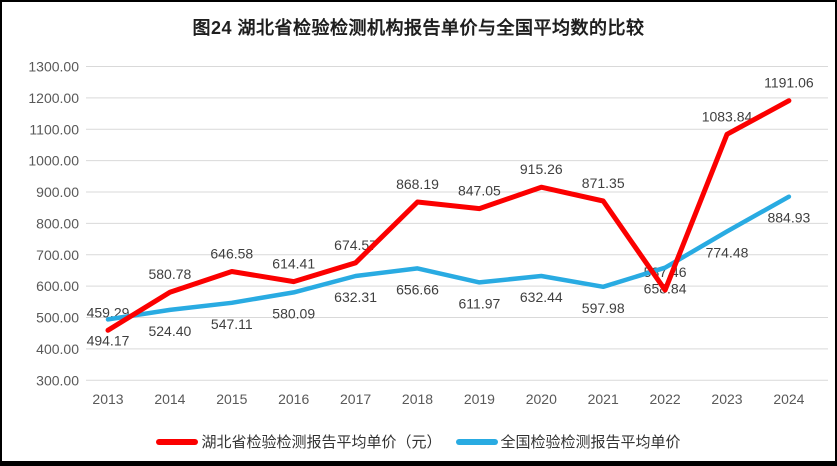 This screenshot has width=837, height=466. I want to click on y-axis-tick-label: 700.00, so click(57, 255).